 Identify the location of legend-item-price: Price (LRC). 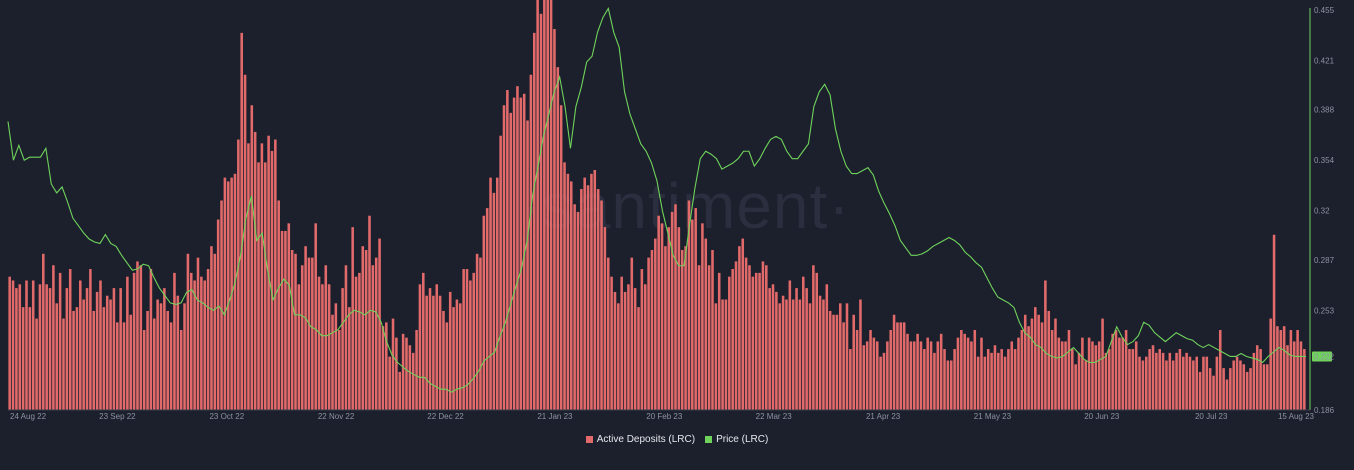
(736, 439).